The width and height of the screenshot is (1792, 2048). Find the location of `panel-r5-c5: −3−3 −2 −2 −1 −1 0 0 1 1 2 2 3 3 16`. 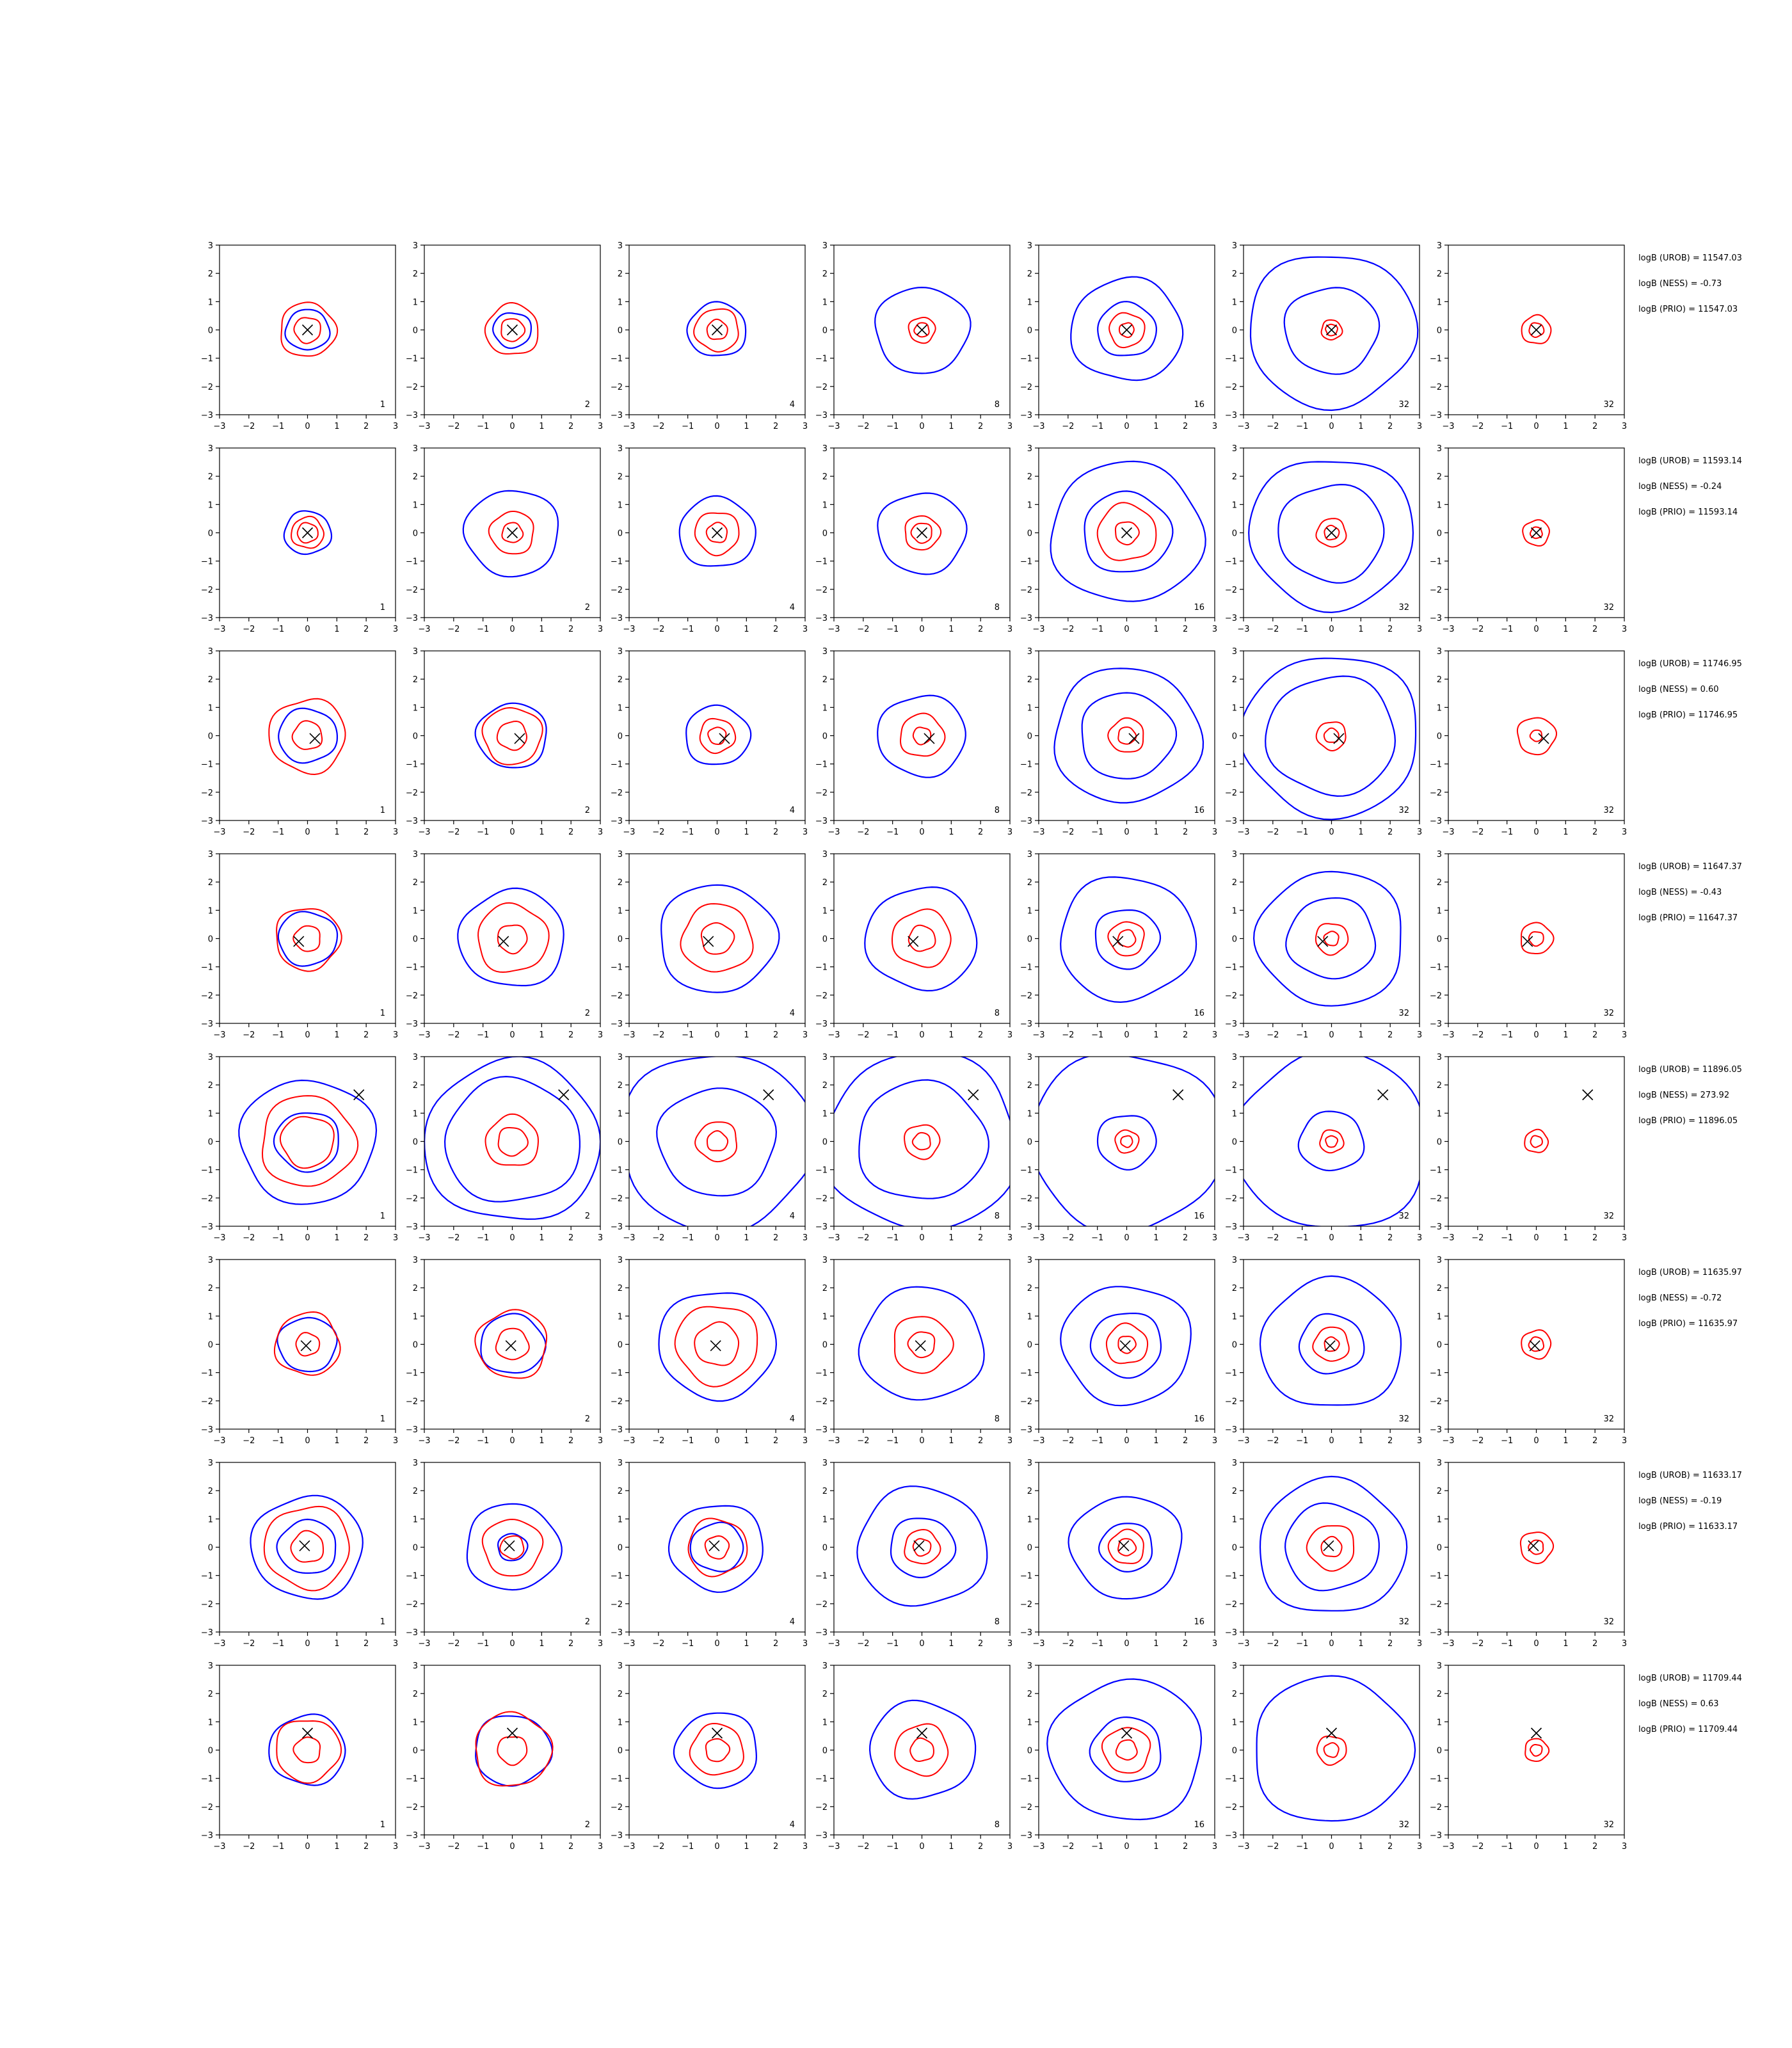

panel-r5-c5: −3−3 −2 −2 −1 −1 0 0 1 1 2 2 3 3 16 is located at coordinates (1118, 1148).